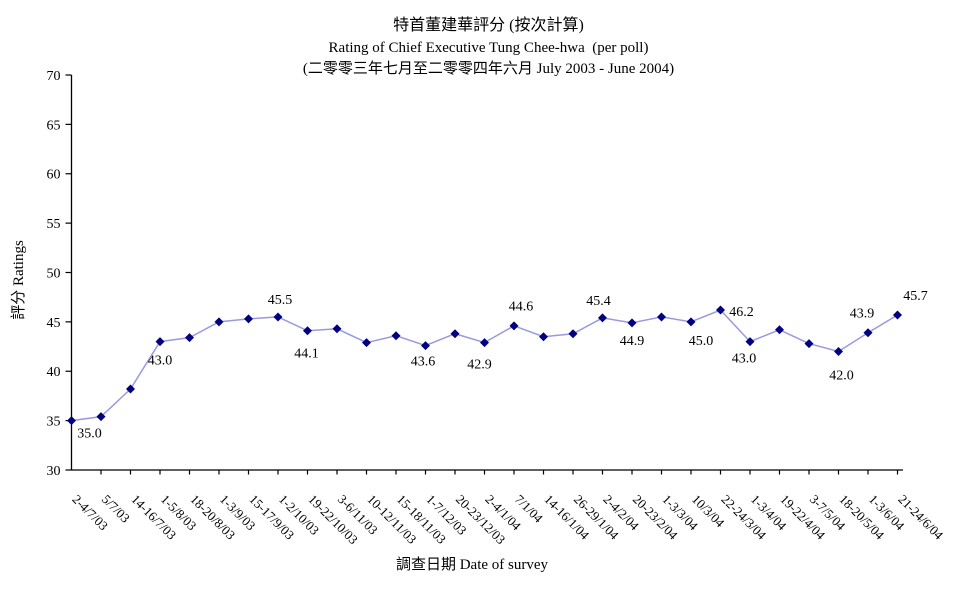 Image resolution: width=977 pixels, height=600 pixels. I want to click on chart-title-chinese: 特首董建華評分 (按次計算), so click(488, 25).